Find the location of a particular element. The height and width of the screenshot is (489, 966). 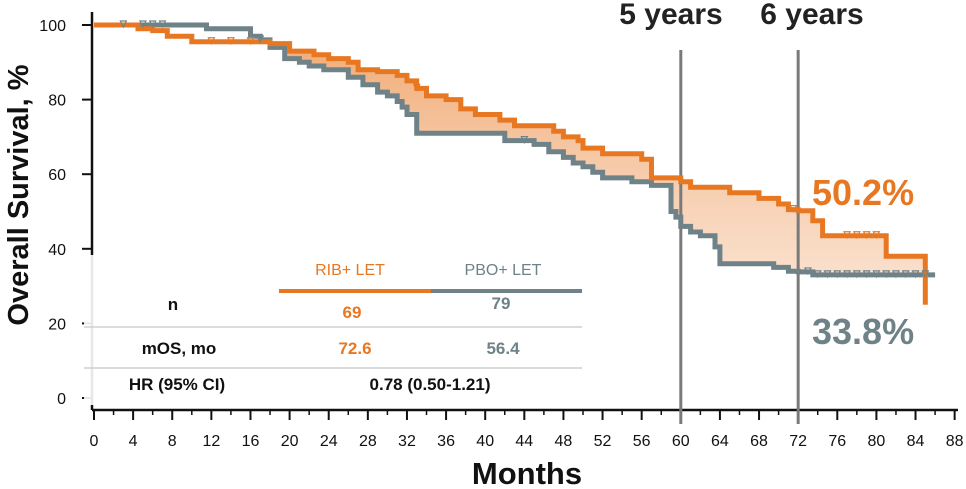

x-tick-label: 88 is located at coordinates (955, 441).